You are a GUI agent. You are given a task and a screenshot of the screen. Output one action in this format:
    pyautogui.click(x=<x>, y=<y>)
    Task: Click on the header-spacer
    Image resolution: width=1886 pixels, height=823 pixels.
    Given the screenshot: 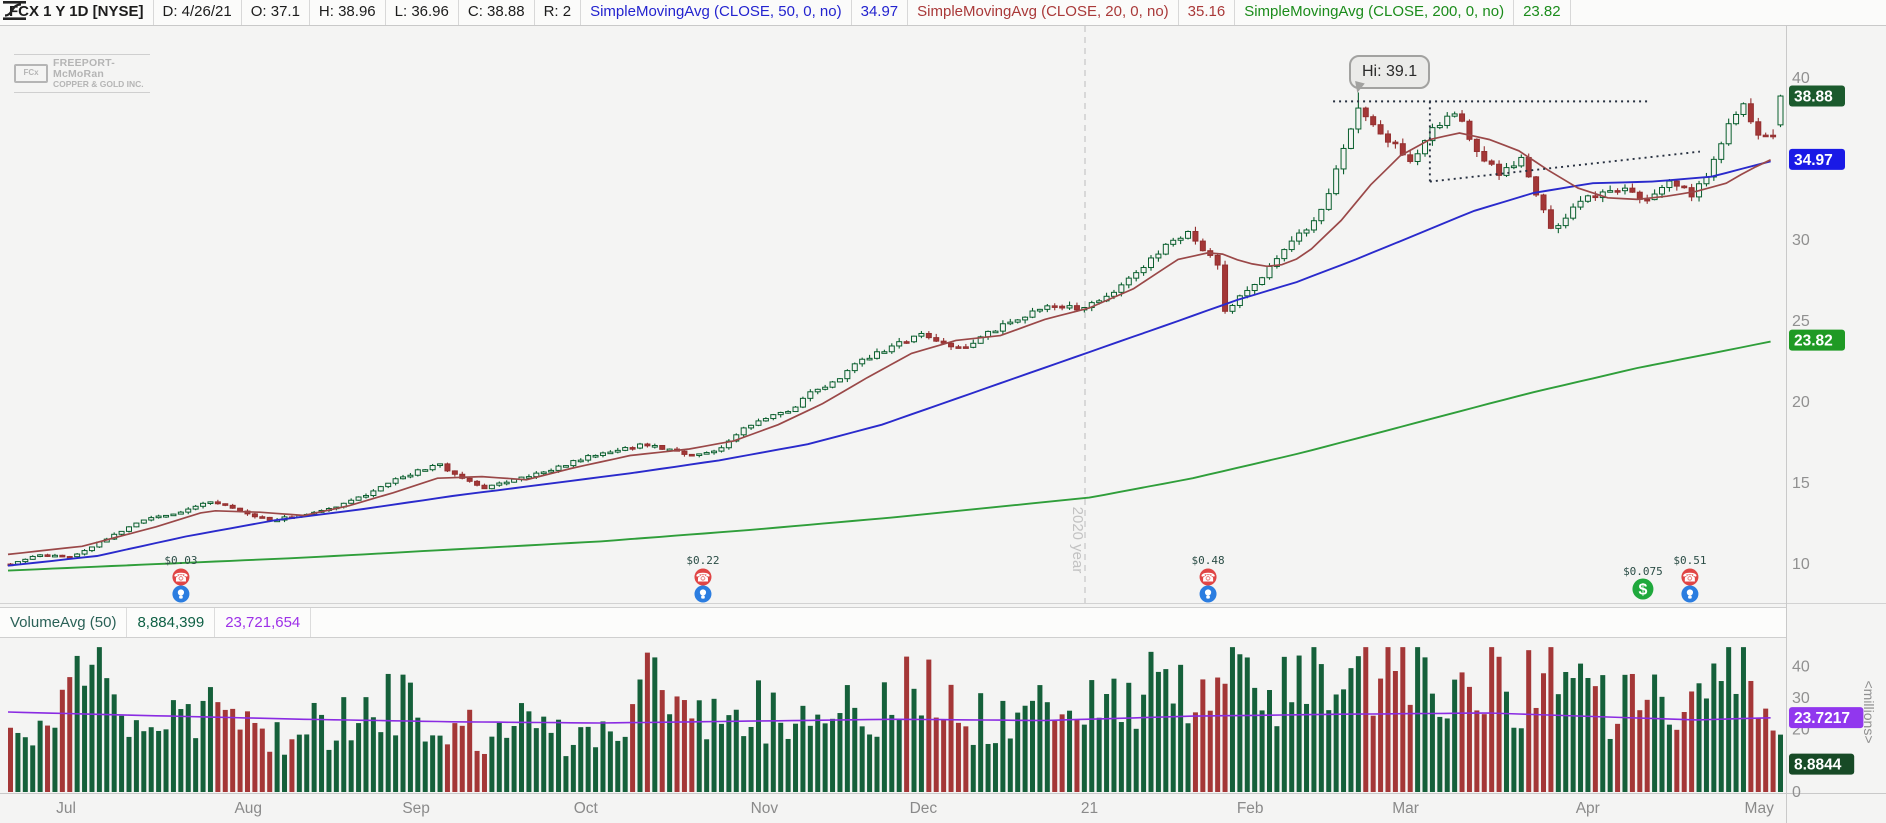 What is the action you would take?
    pyautogui.click(x=1720, y=12)
    